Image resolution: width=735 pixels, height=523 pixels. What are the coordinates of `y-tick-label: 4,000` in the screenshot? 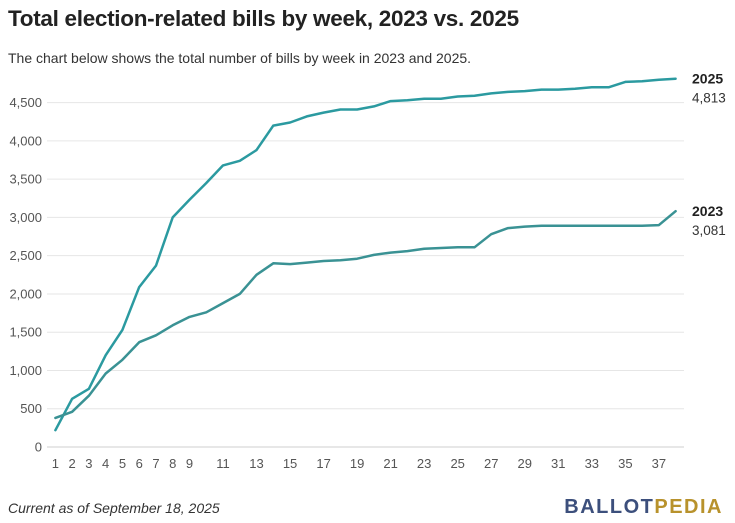 It's located at (25, 140).